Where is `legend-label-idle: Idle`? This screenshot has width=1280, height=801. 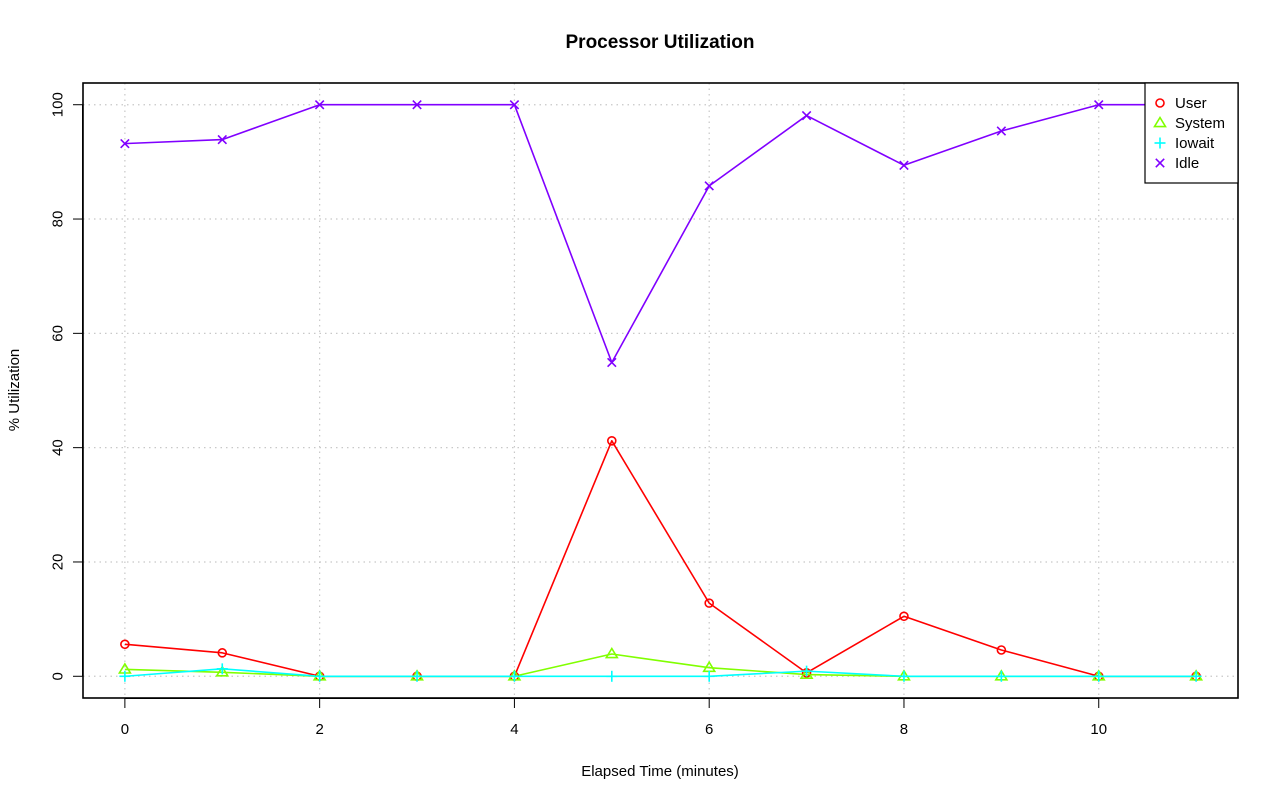
legend-label-idle: Idle is located at coordinates (1187, 163).